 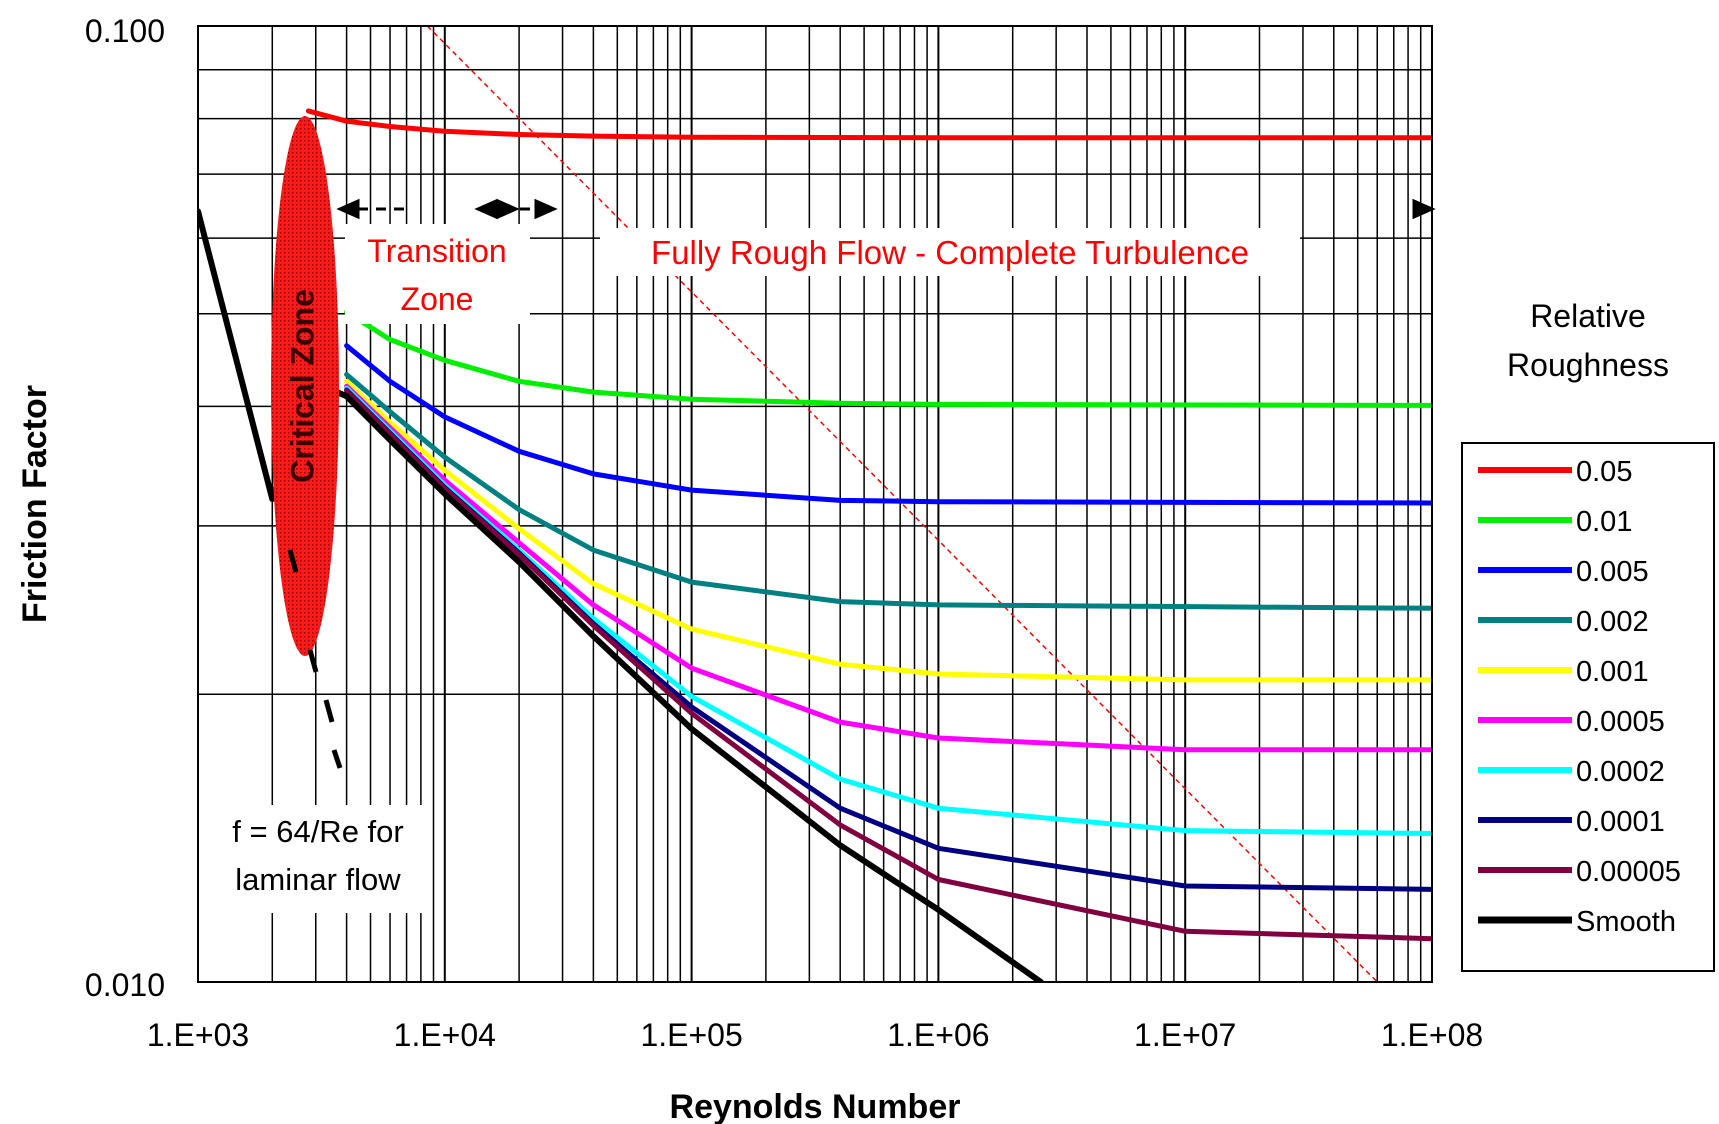 What do you see at coordinates (886, 209) in the screenshot?
I see `zone-arrows` at bounding box center [886, 209].